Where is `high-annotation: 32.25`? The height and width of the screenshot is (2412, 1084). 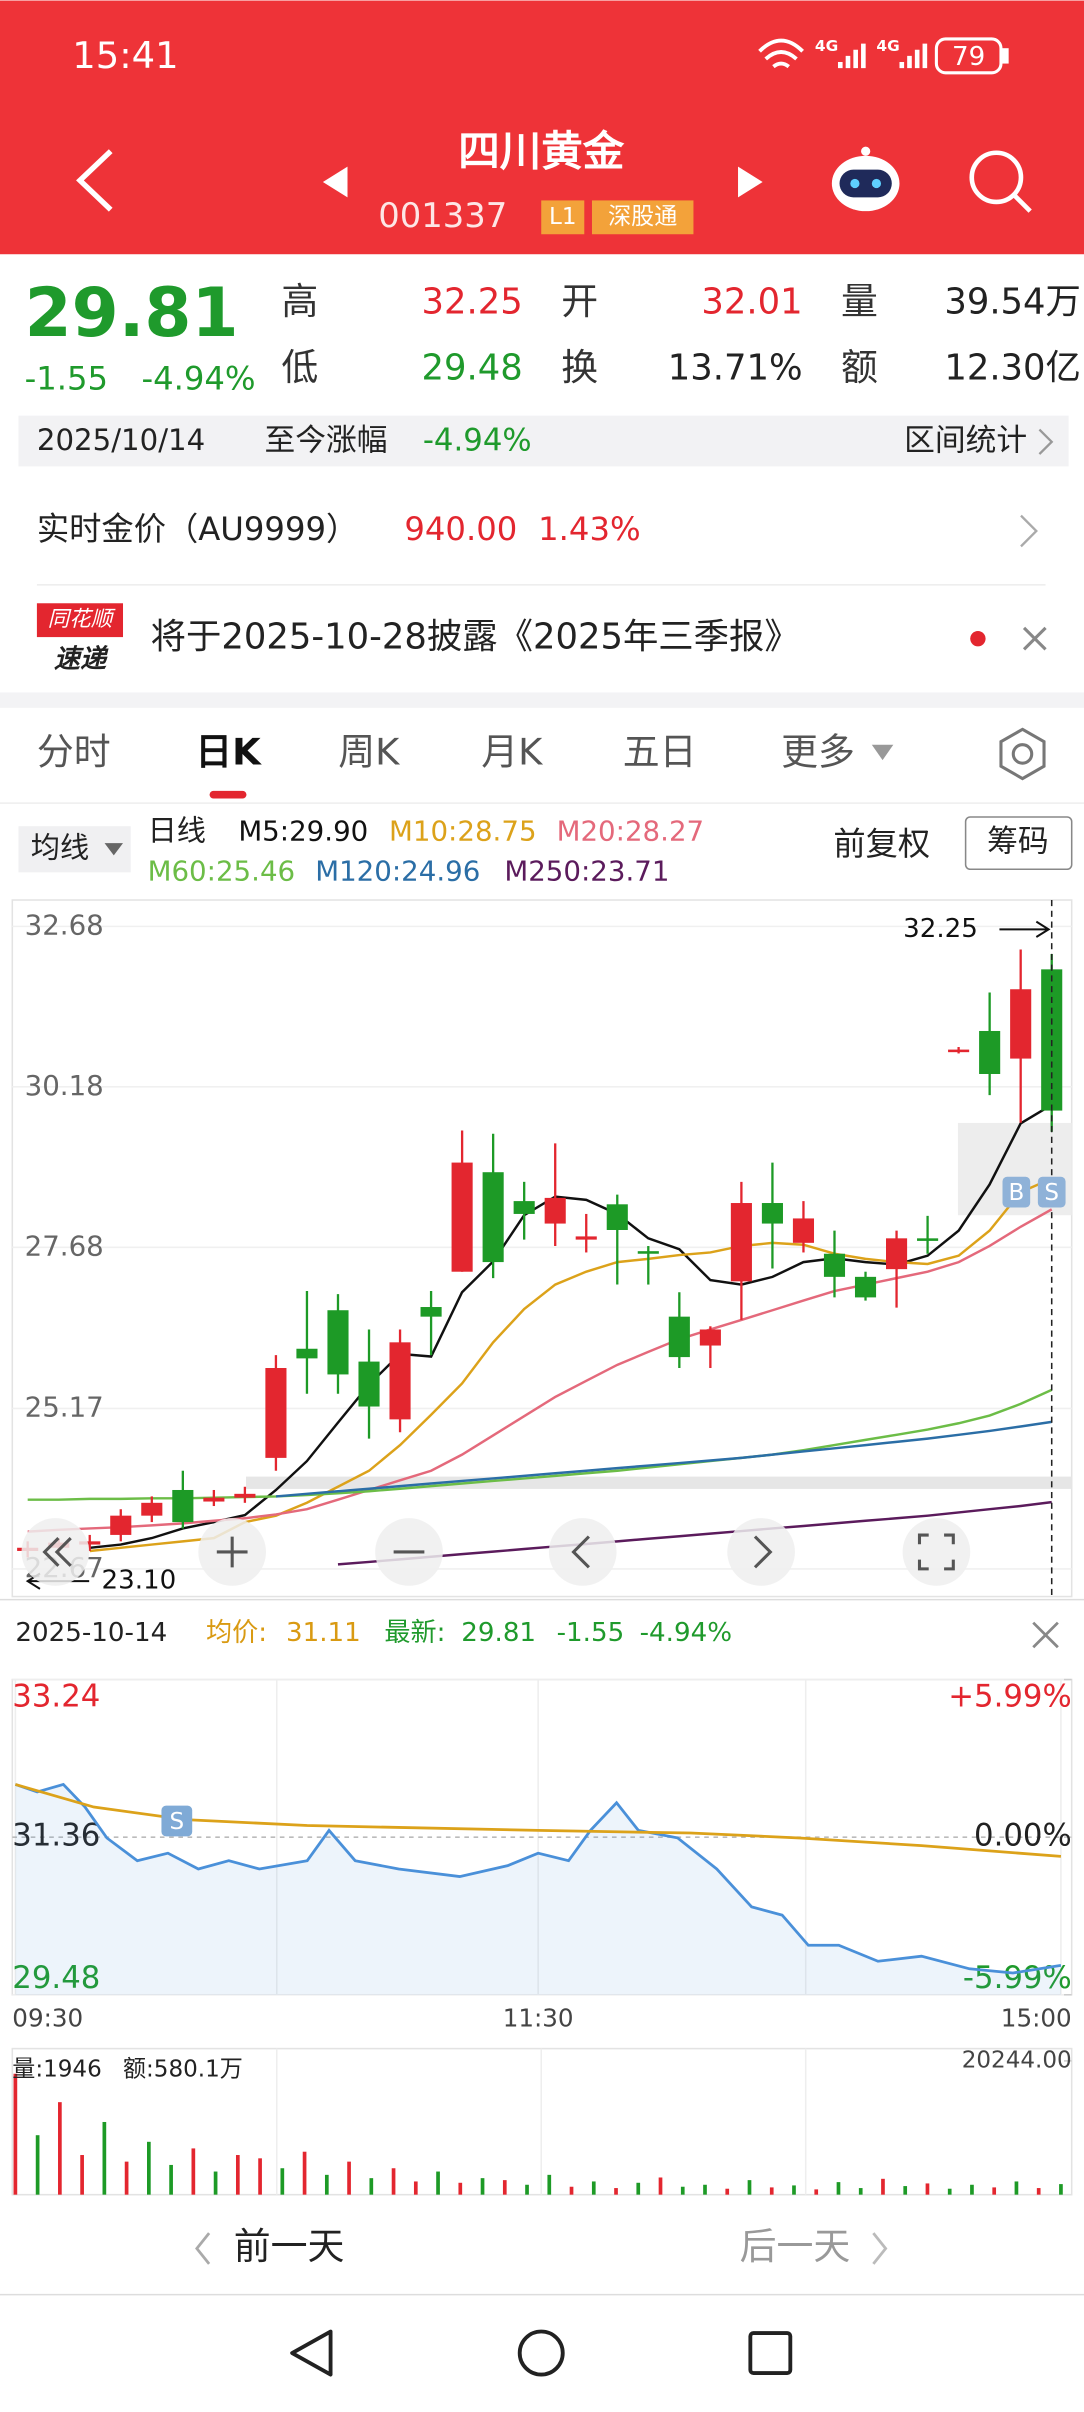 high-annotation: 32.25 is located at coordinates (940, 929).